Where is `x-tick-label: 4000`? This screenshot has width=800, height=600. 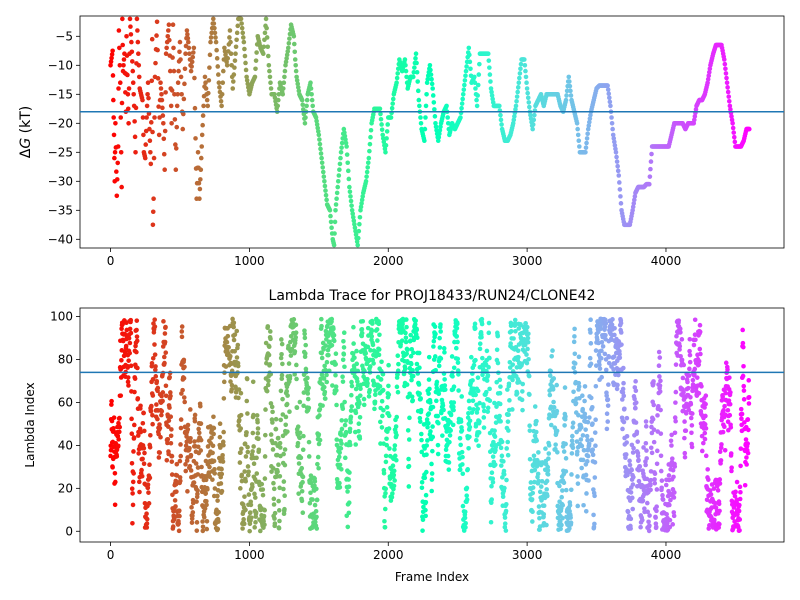
x-tick-label: 4000 is located at coordinates (666, 555).